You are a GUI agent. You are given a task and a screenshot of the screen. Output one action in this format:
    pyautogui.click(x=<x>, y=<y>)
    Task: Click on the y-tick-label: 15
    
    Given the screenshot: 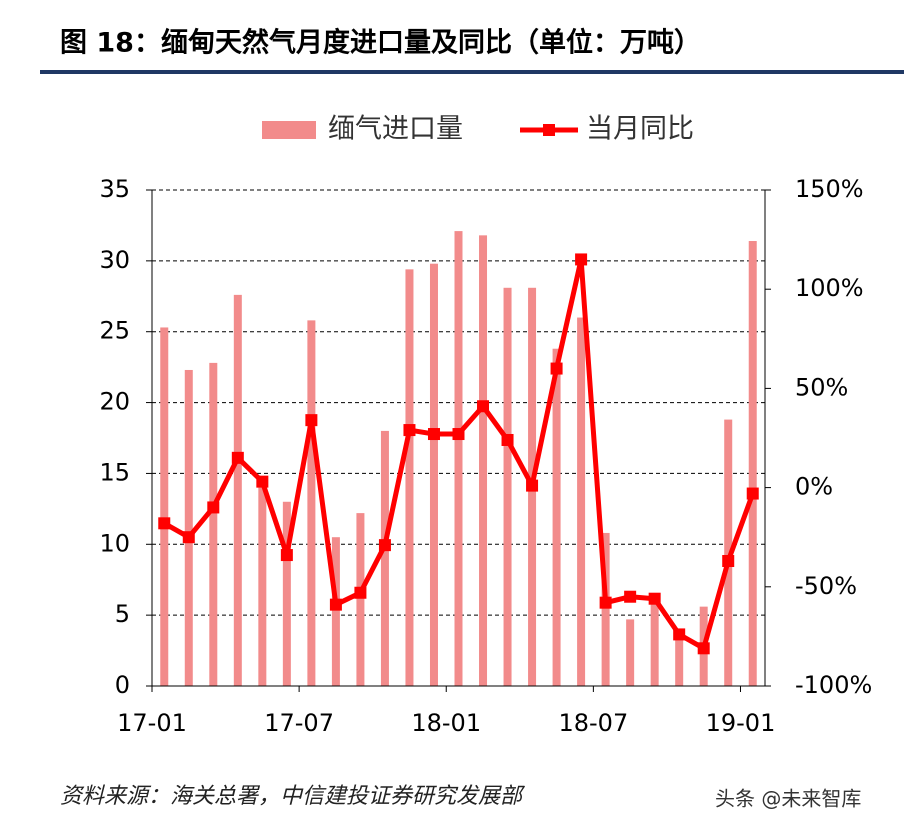 What is the action you would take?
    pyautogui.click(x=114, y=472)
    